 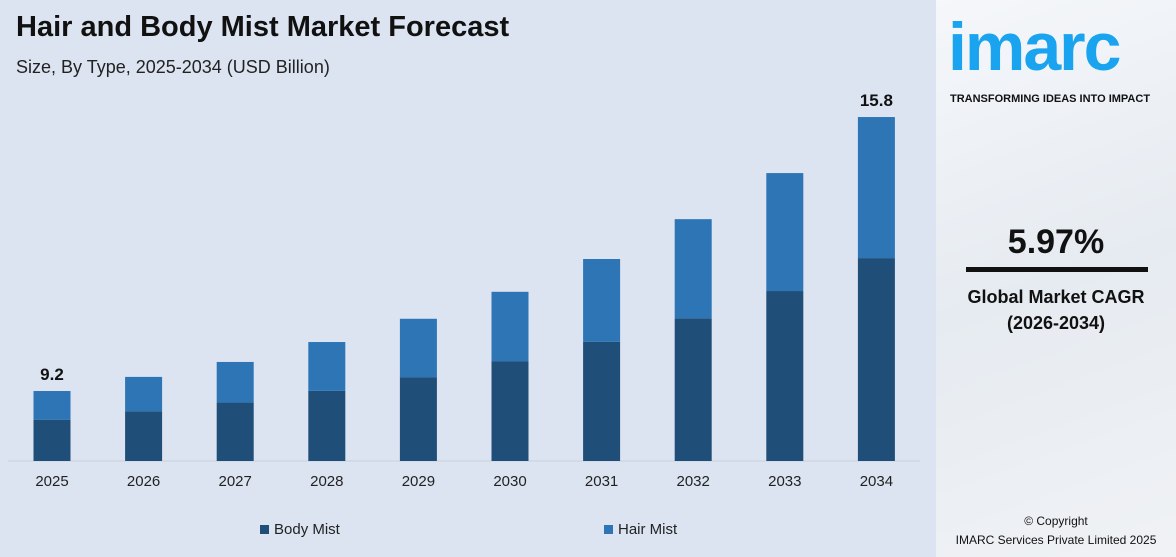 I want to click on chart-subtitle: Size, By Type, 2025-2034 (USD Billion), so click(x=173, y=67).